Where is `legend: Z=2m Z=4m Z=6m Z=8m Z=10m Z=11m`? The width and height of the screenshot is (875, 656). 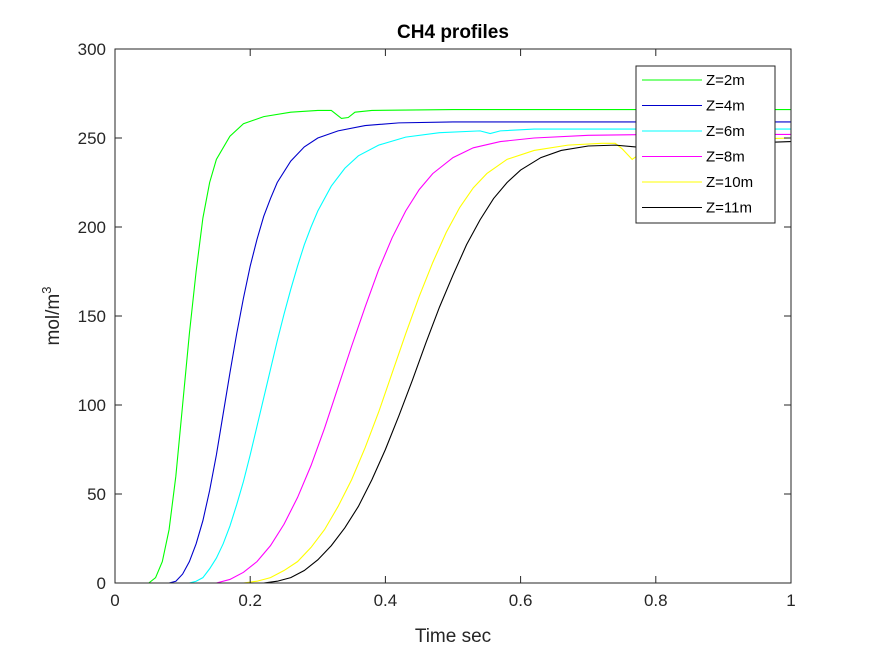 legend: Z=2m Z=4m Z=6m Z=8m Z=10m Z=11m is located at coordinates (705, 144).